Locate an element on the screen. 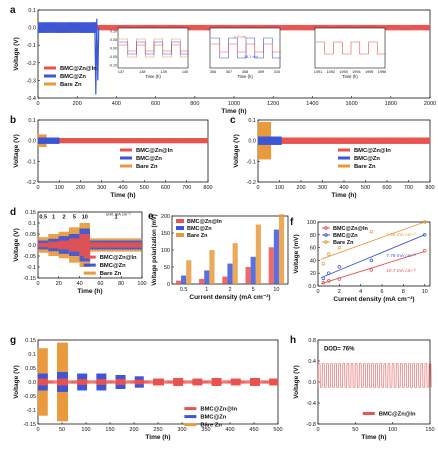  panel-letter: e is located at coordinates (151, 216).